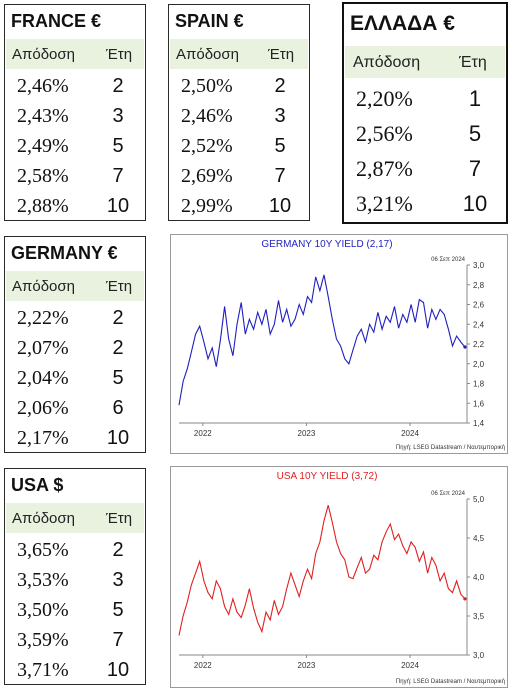  Describe the element at coordinates (207, 86) in the screenshot. I see `yield-value: 2,50%` at that location.